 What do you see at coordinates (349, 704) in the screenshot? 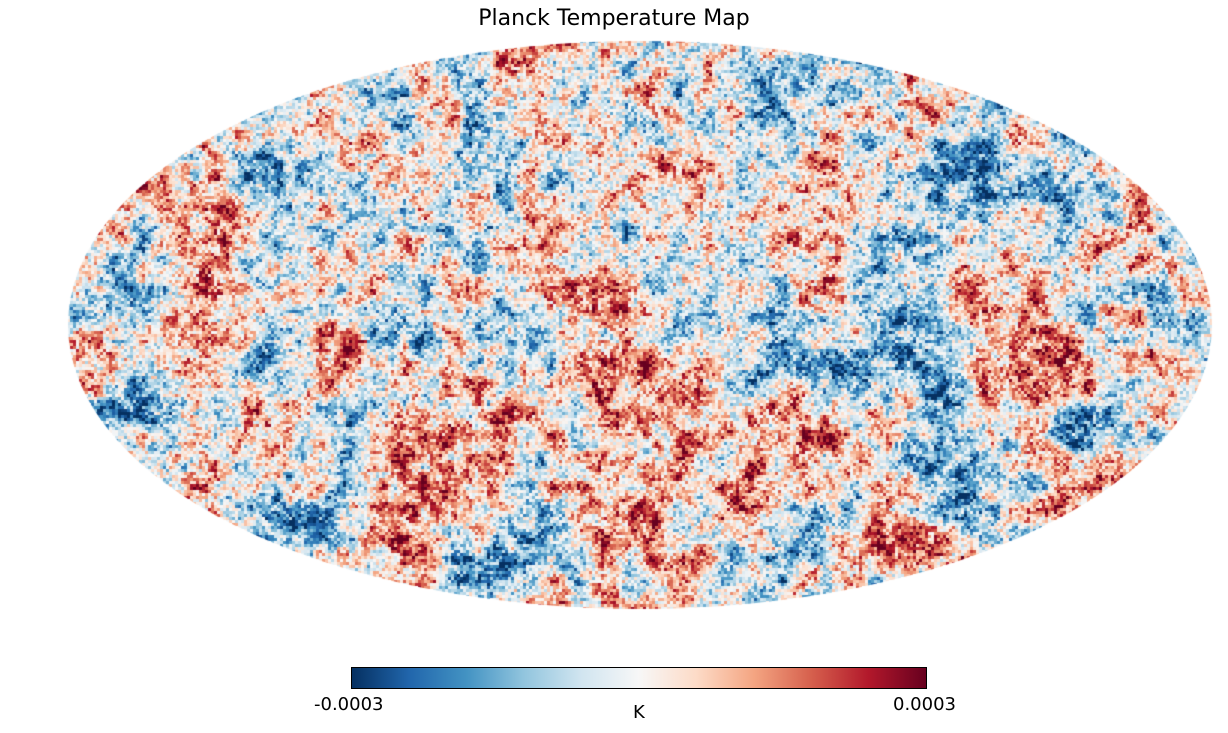
I see `colorbar-min-label: -0.0003` at bounding box center [349, 704].